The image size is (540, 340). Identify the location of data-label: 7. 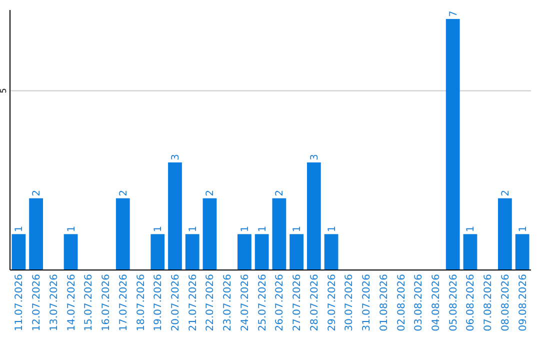
(454, 13).